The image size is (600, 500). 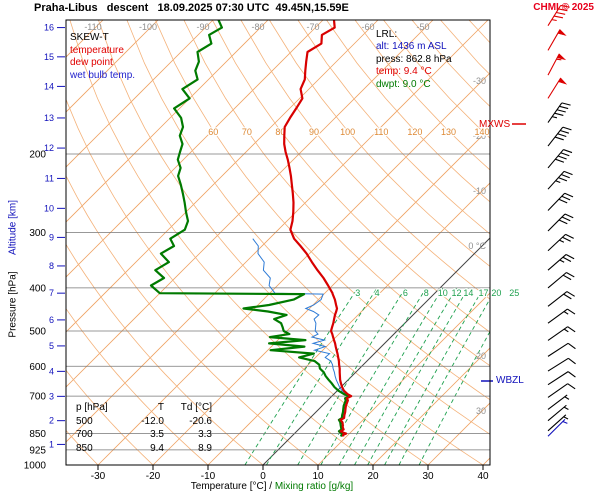 I want to click on info-dewpoint: dwpt: 9.0 °C, so click(x=403, y=84).